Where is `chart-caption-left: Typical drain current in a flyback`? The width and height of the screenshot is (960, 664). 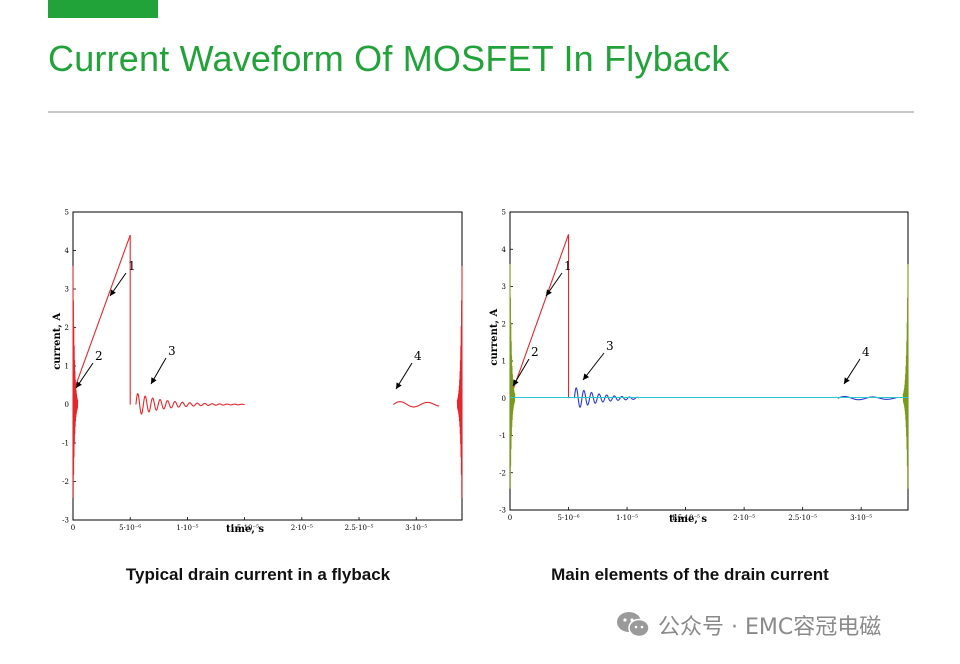
chart-caption-left: Typical drain current in a flyback is located at coordinates (258, 574).